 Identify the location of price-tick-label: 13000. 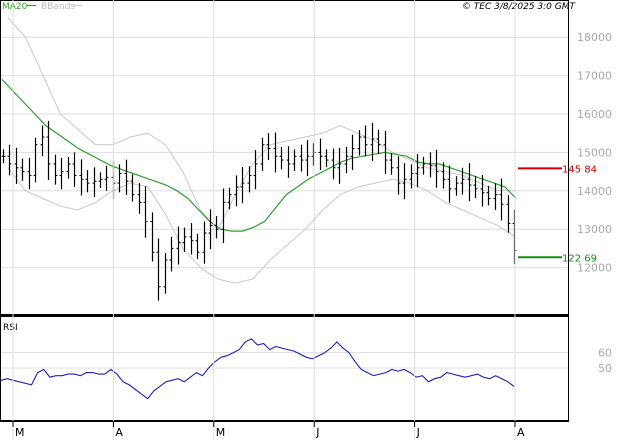
(594, 229).